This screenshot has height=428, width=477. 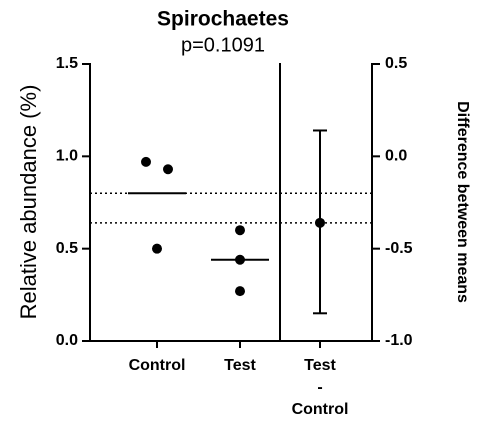 What do you see at coordinates (320, 387) in the screenshot?
I see `x-tick-label: Test -Control` at bounding box center [320, 387].